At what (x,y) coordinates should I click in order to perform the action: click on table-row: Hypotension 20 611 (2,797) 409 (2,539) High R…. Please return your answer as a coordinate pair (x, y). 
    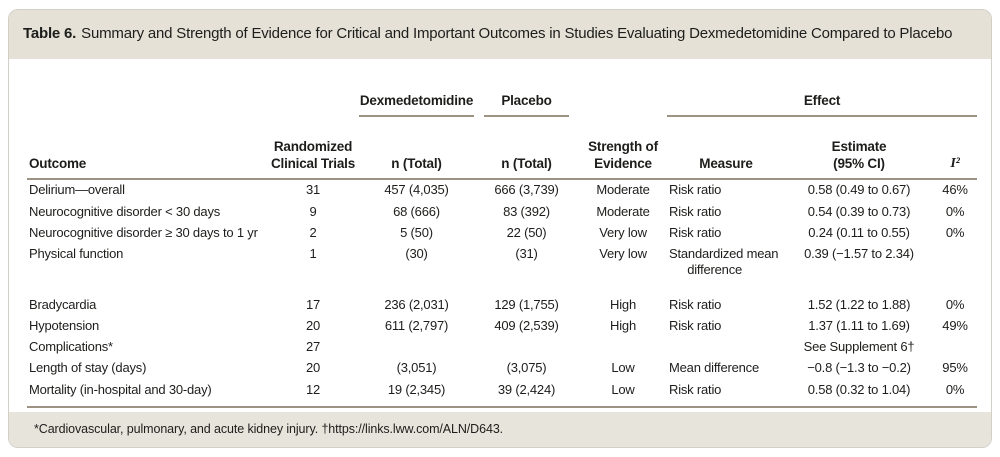
    Looking at the image, I should click on (502, 325).